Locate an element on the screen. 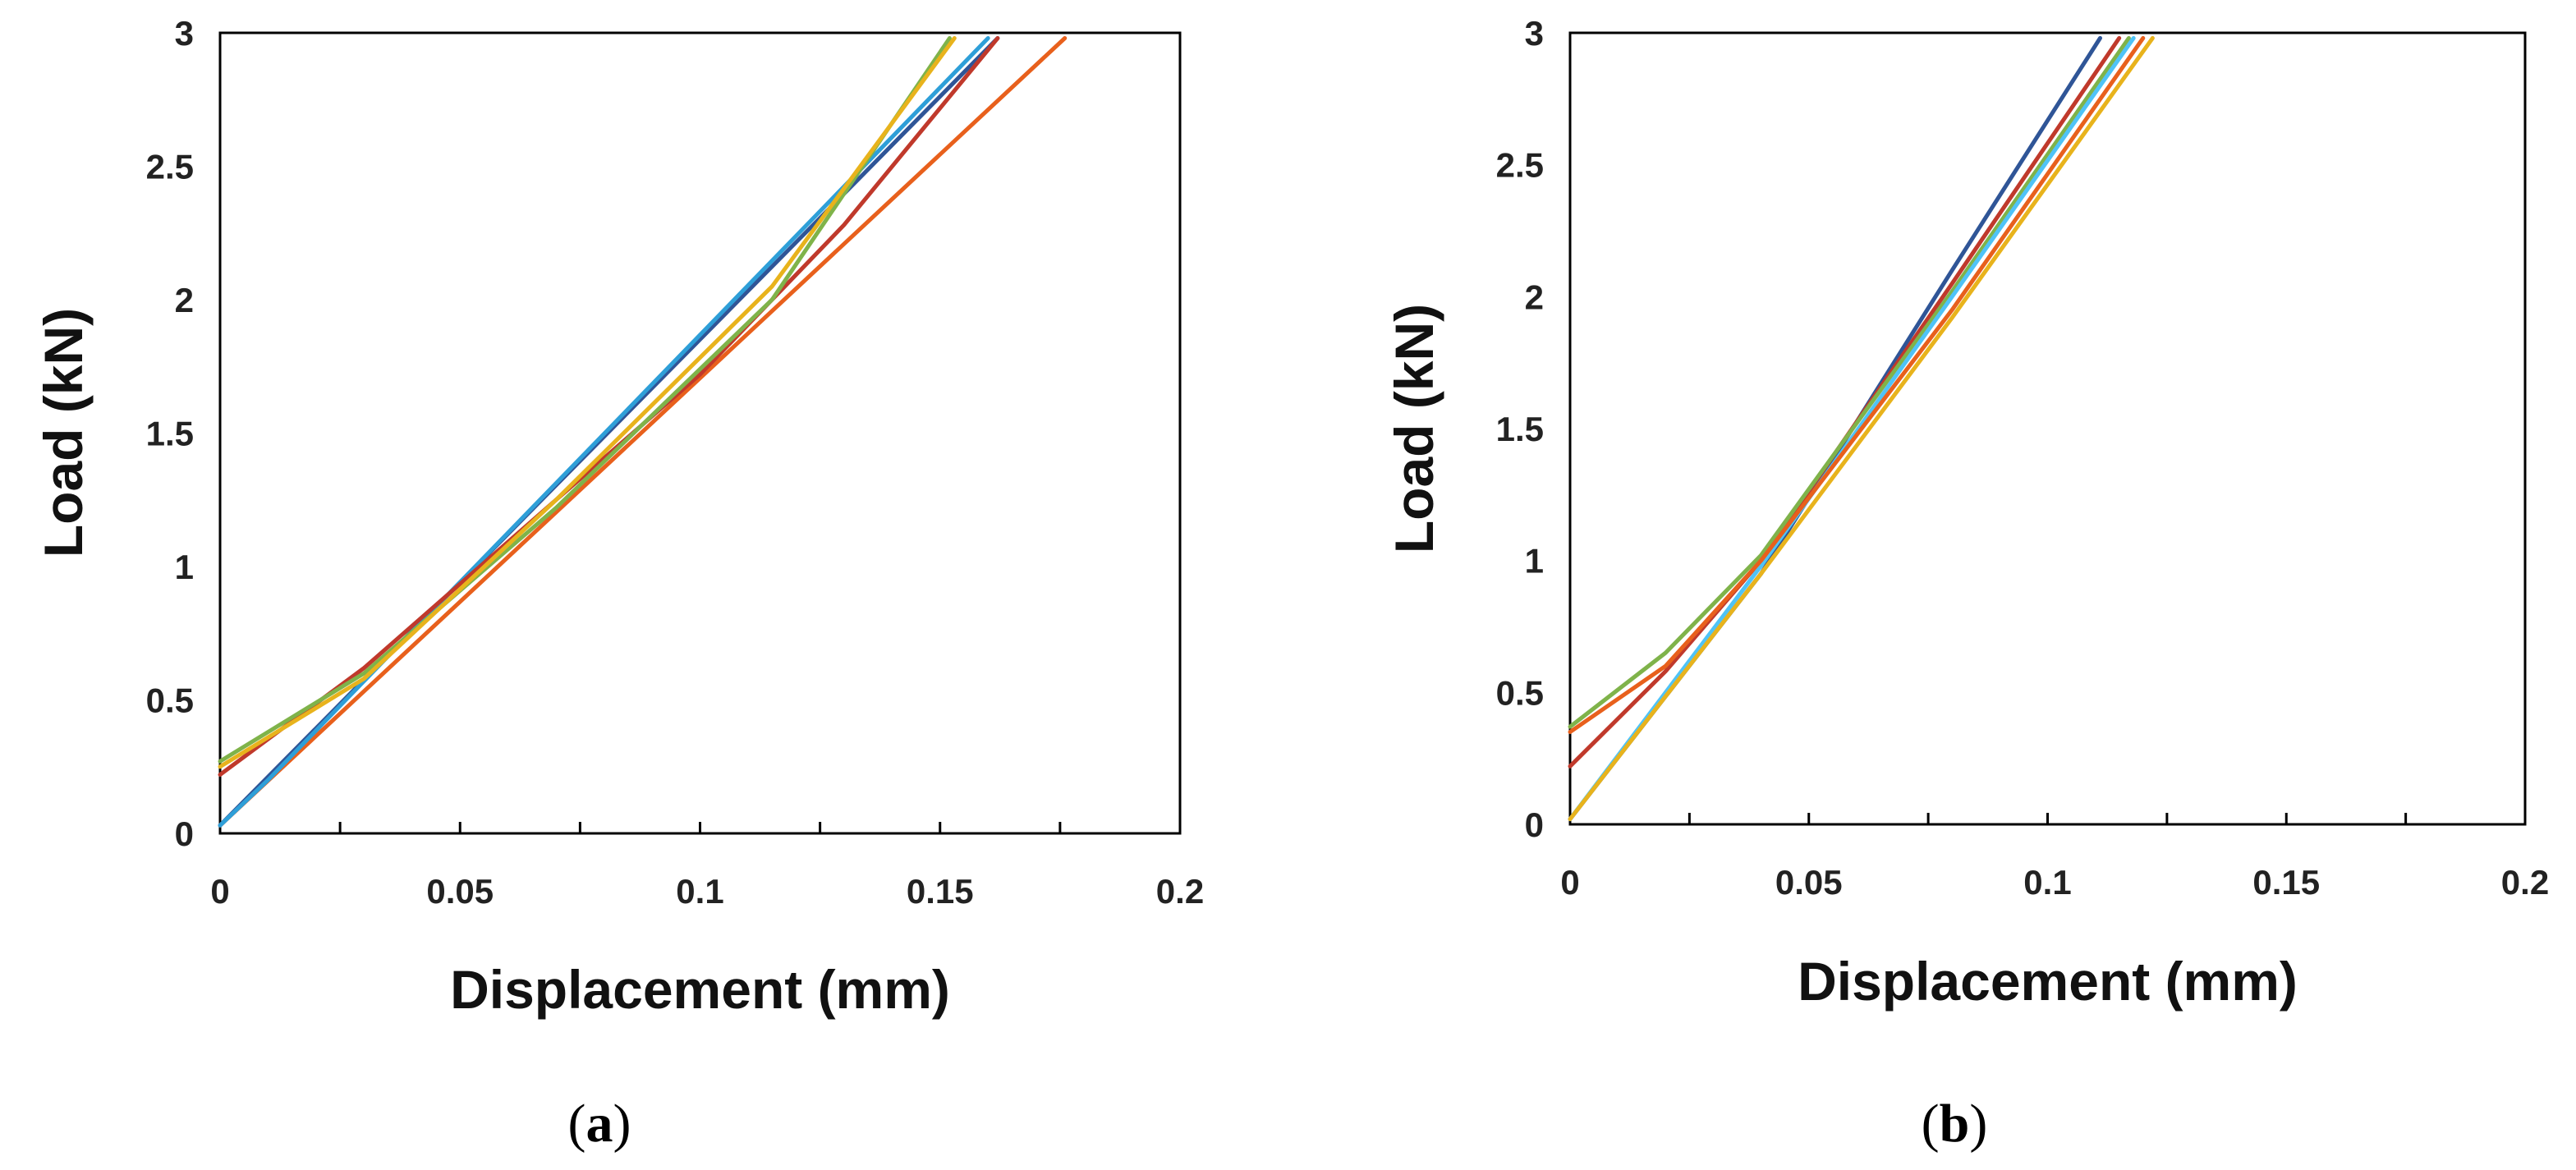 This screenshot has height=1170, width=2576. panel-caption-letter: a is located at coordinates (599, 1124).